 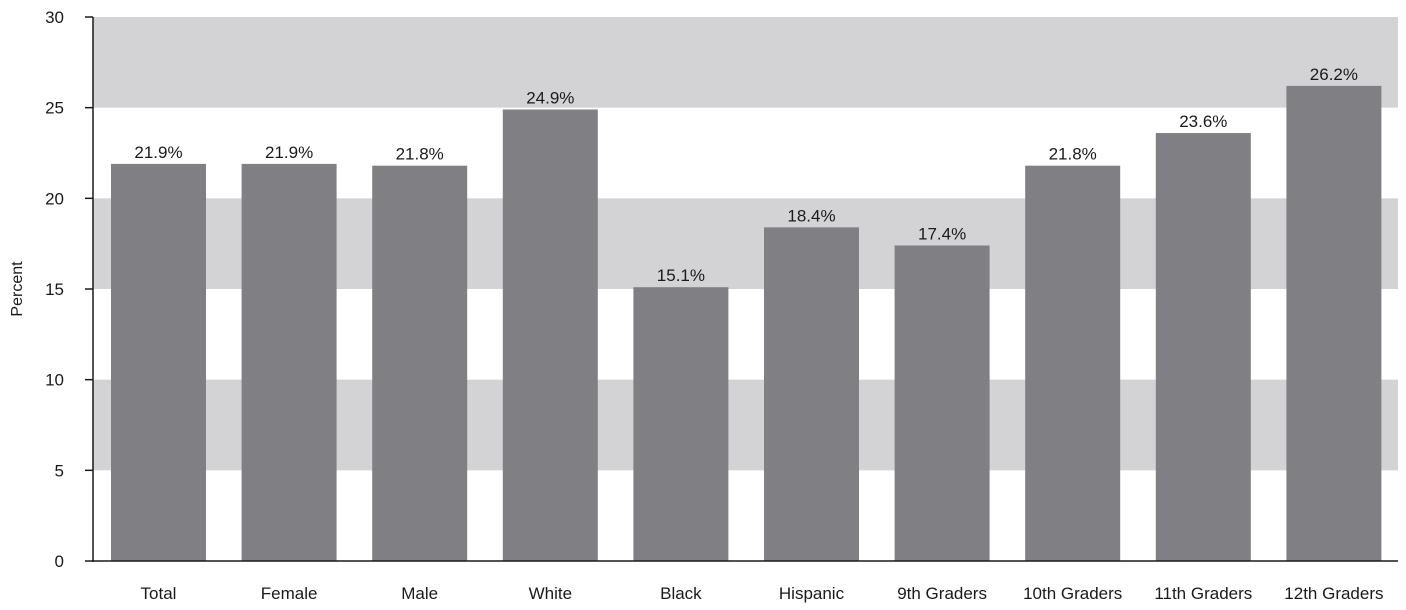 What do you see at coordinates (811, 215) in the screenshot?
I see `data-label: 18.4%` at bounding box center [811, 215].